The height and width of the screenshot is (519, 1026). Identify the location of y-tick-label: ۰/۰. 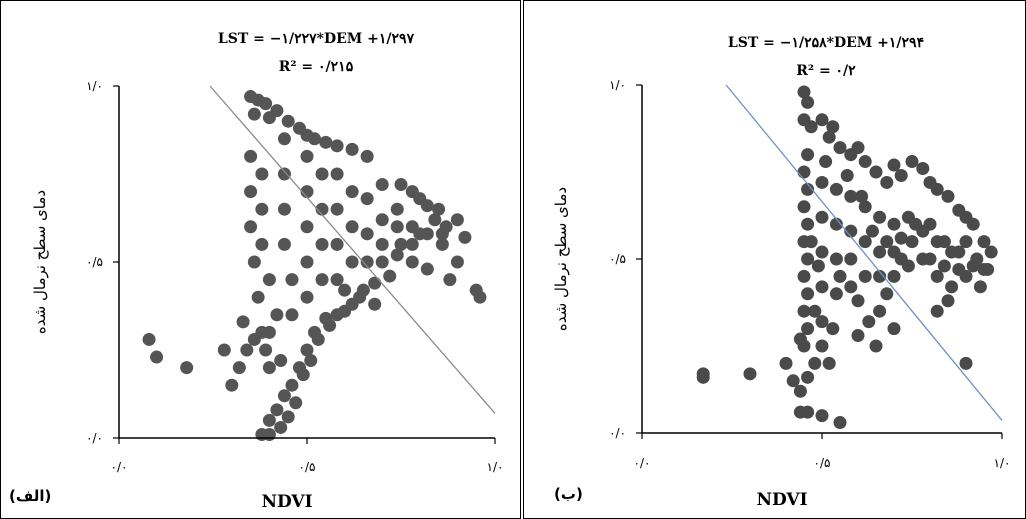
(94, 438).